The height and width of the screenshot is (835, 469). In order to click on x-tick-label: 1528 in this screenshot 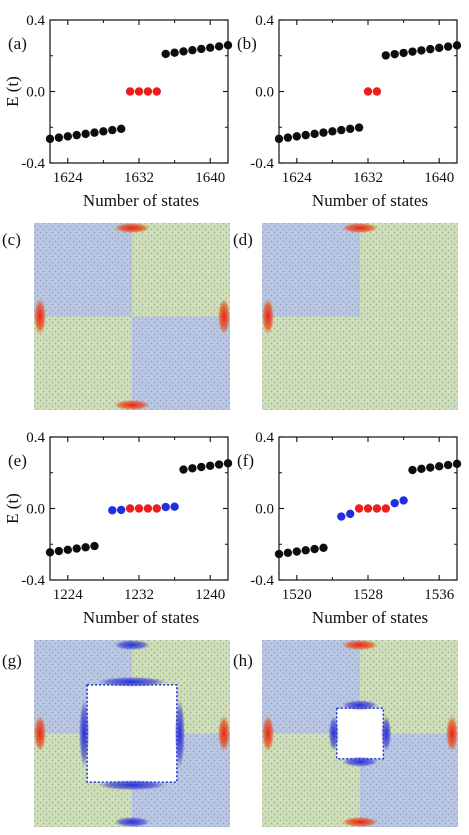, I will do `click(368, 595)`.